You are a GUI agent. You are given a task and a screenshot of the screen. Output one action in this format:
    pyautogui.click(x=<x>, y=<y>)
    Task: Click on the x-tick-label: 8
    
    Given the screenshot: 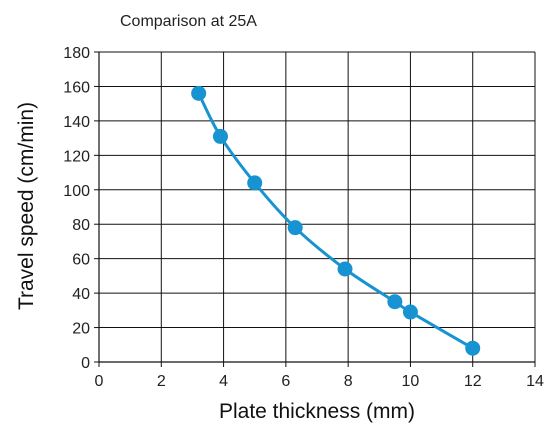 What is the action you would take?
    pyautogui.click(x=348, y=381)
    